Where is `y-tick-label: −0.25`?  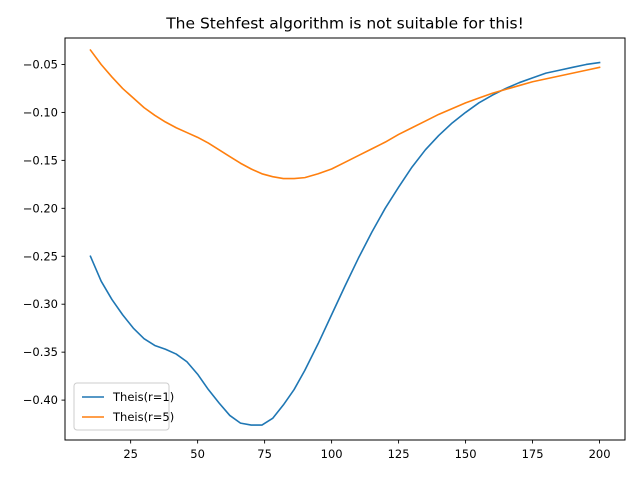
y-tick-label: −0.25 is located at coordinates (40, 256).